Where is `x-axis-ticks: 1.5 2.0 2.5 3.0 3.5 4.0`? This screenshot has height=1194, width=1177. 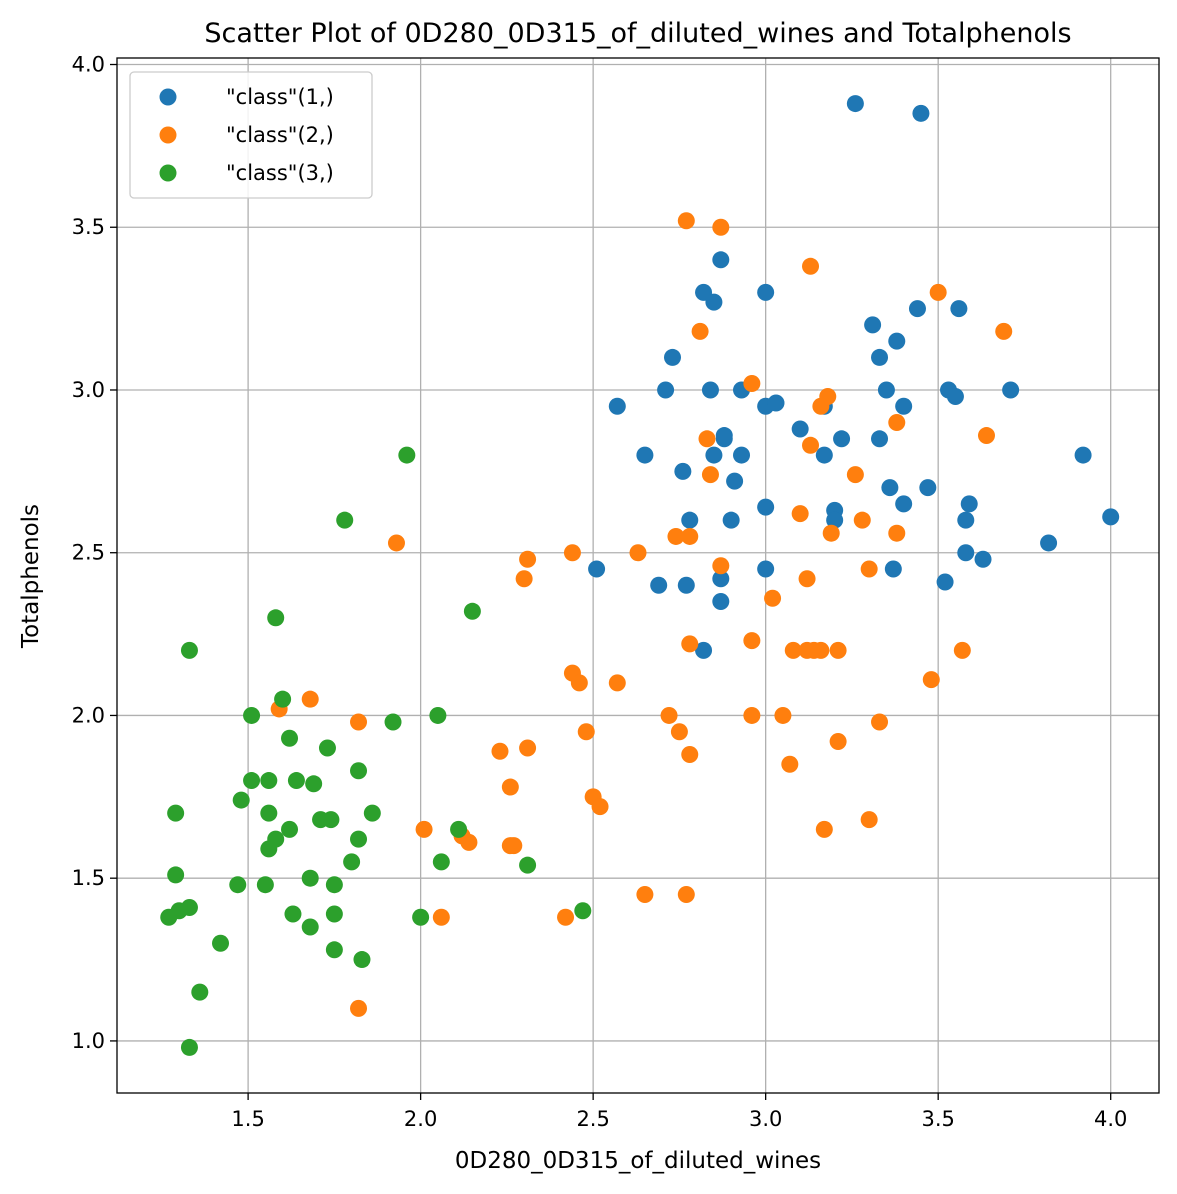
x-axis-ticks: 1.5 2.0 2.5 3.0 3.5 4.0 is located at coordinates (679, 1112).